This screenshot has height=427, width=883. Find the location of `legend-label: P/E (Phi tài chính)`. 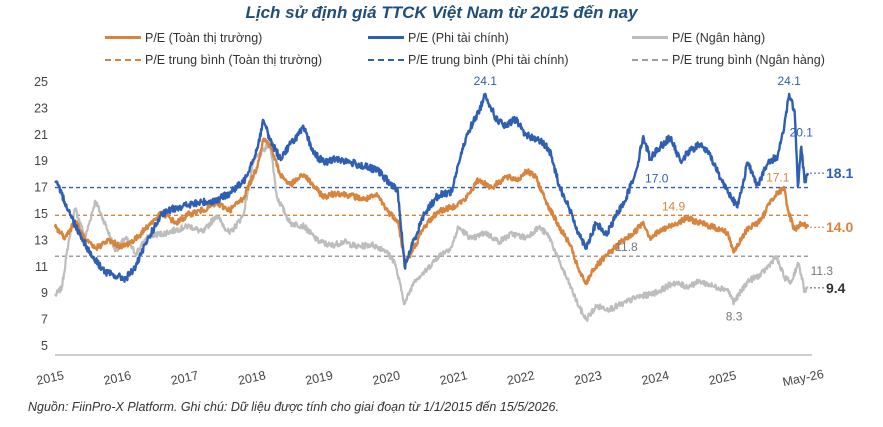

legend-label: P/E (Phi tài chính) is located at coordinates (458, 38).